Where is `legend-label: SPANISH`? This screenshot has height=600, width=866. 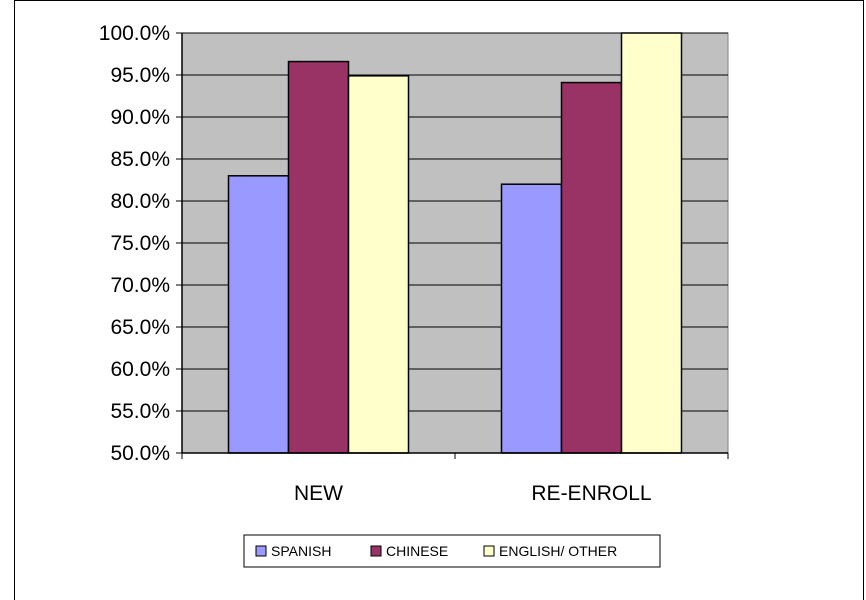
legend-label: SPANISH is located at coordinates (301, 551).